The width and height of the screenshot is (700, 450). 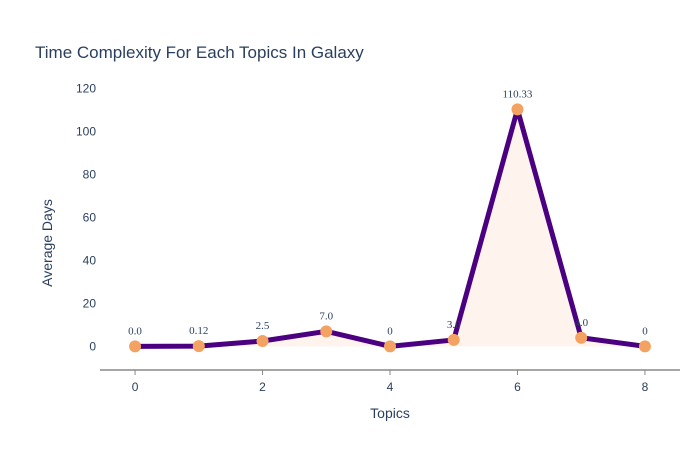 I want to click on x-tick-label: 8, so click(x=645, y=387).